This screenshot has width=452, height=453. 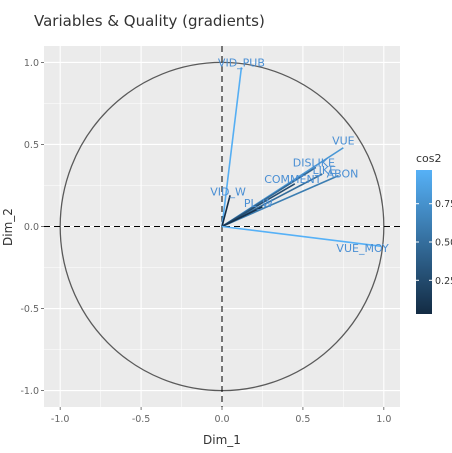 What do you see at coordinates (241, 62) in the screenshot?
I see `label-vid-pub: VID_PUB` at bounding box center [241, 62].